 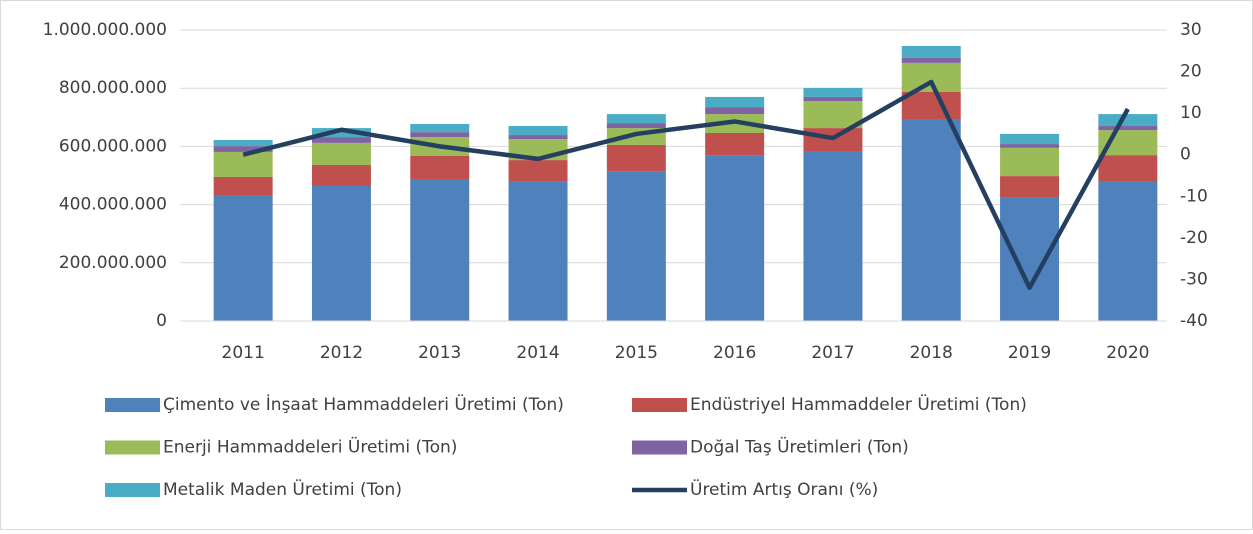 I want to click on legend-label: Üretim Artış Oranı (%), so click(x=784, y=489).